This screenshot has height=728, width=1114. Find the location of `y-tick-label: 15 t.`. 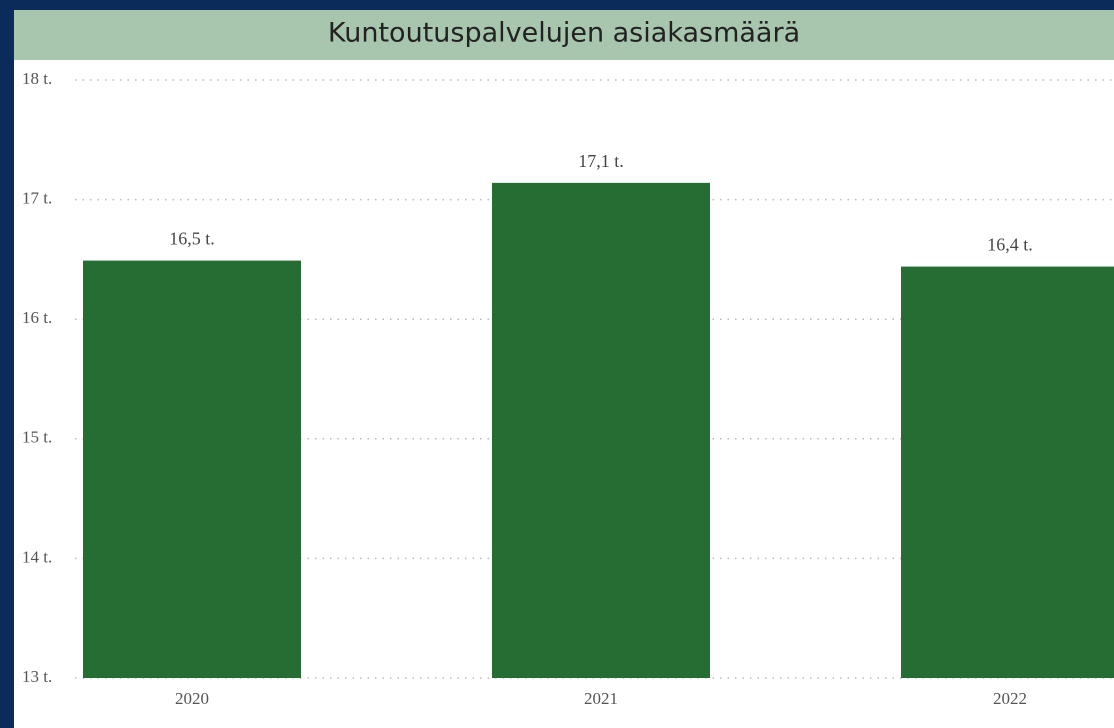

y-tick-label: 15 t. is located at coordinates (37, 437).